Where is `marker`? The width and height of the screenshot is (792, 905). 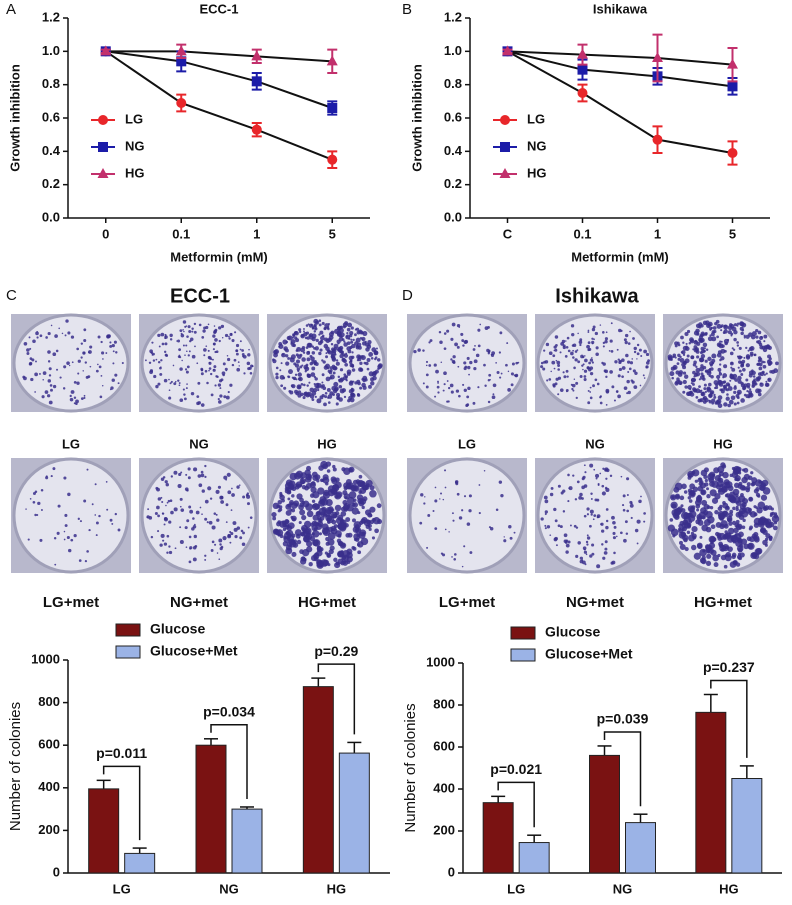
marker is located at coordinates (256, 129).